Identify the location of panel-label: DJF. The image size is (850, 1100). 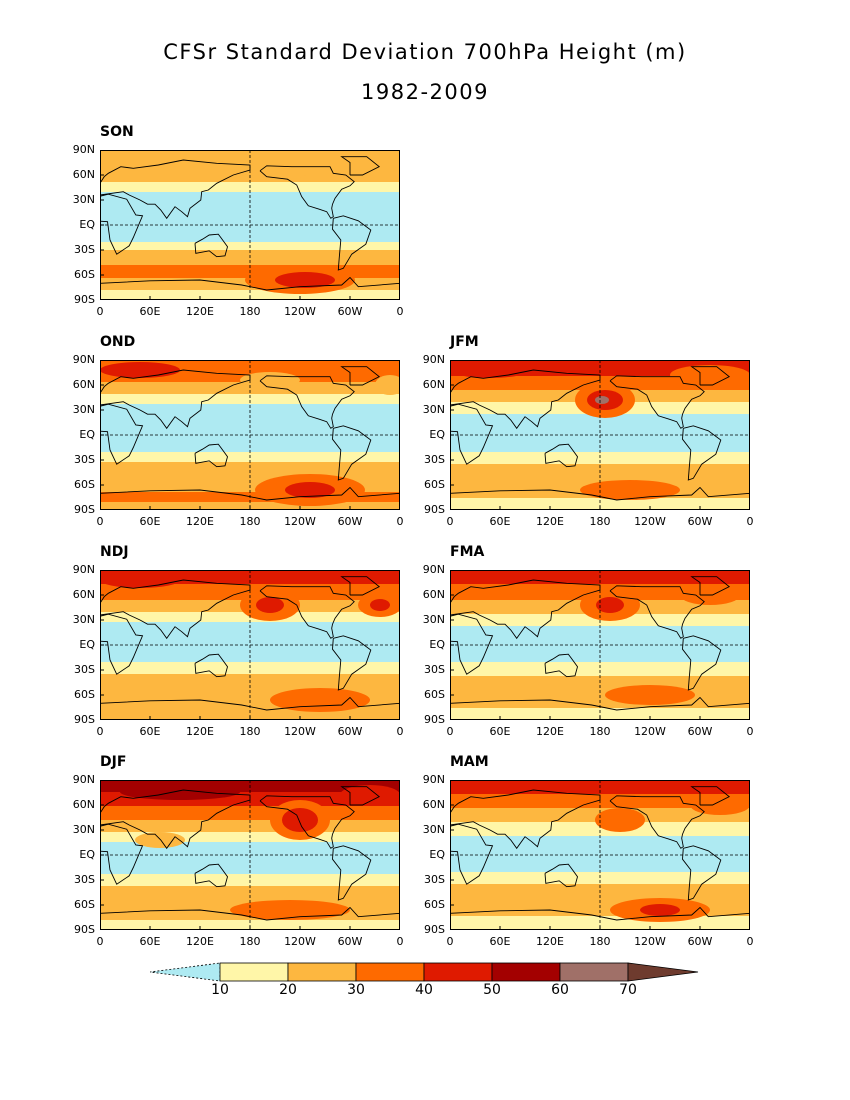
(113, 762).